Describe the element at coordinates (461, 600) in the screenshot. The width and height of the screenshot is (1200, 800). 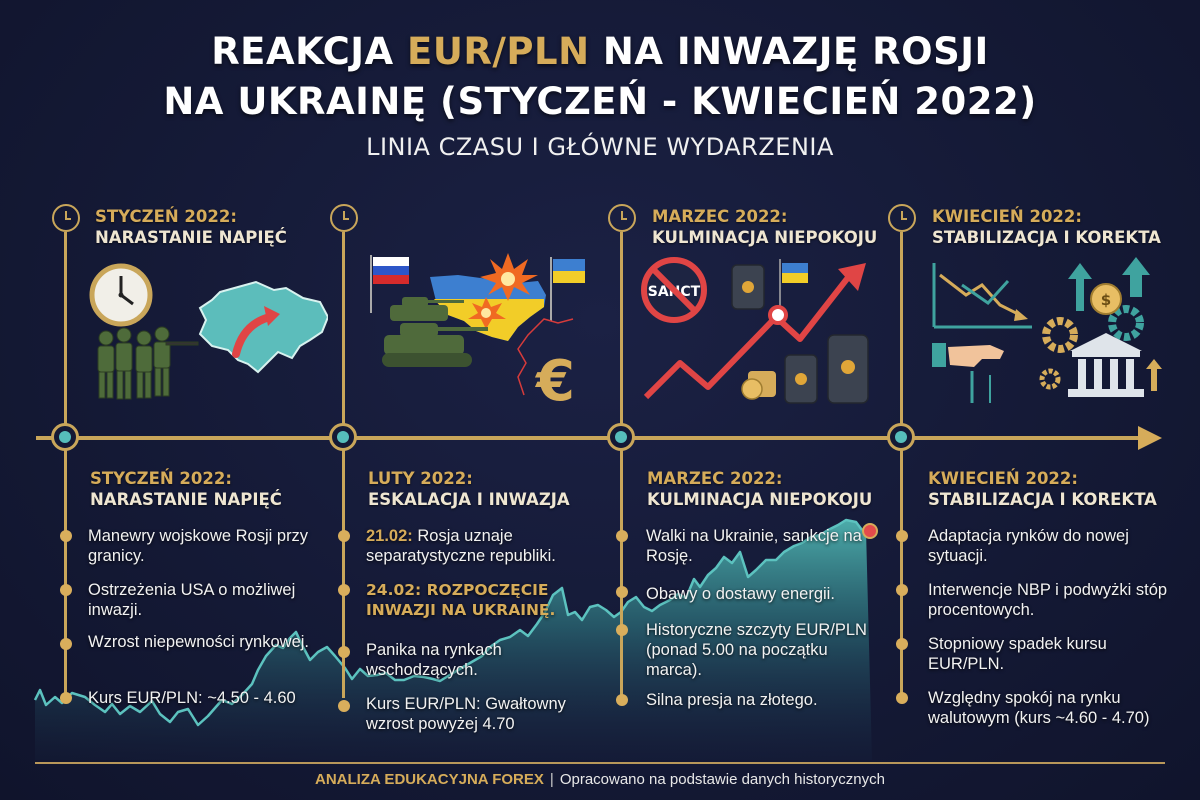
I see `bullet-text-invasion: 24.02: ROZPOCZĘCIE INWAZJI NA UKRAINĘ.` at that location.